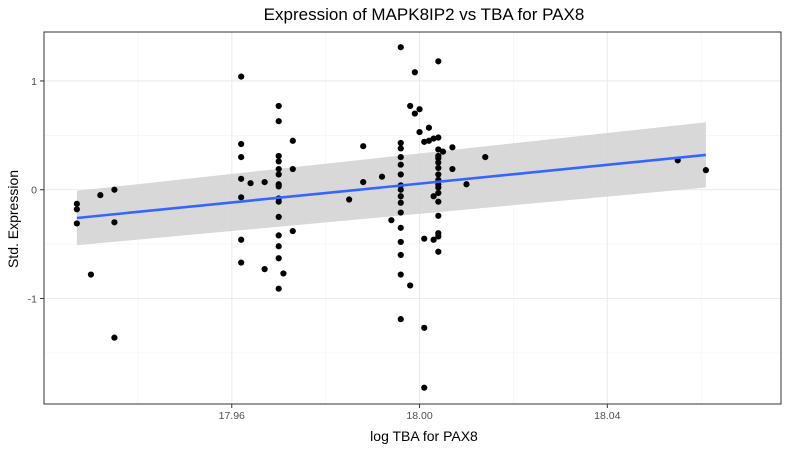  I want to click on y-tick-label: 0, so click(34, 191).